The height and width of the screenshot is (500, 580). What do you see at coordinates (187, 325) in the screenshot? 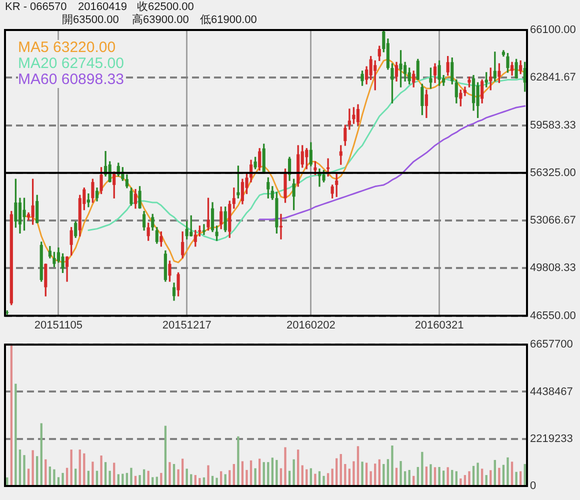
I see `x-tick-label: 20151217` at bounding box center [187, 325].